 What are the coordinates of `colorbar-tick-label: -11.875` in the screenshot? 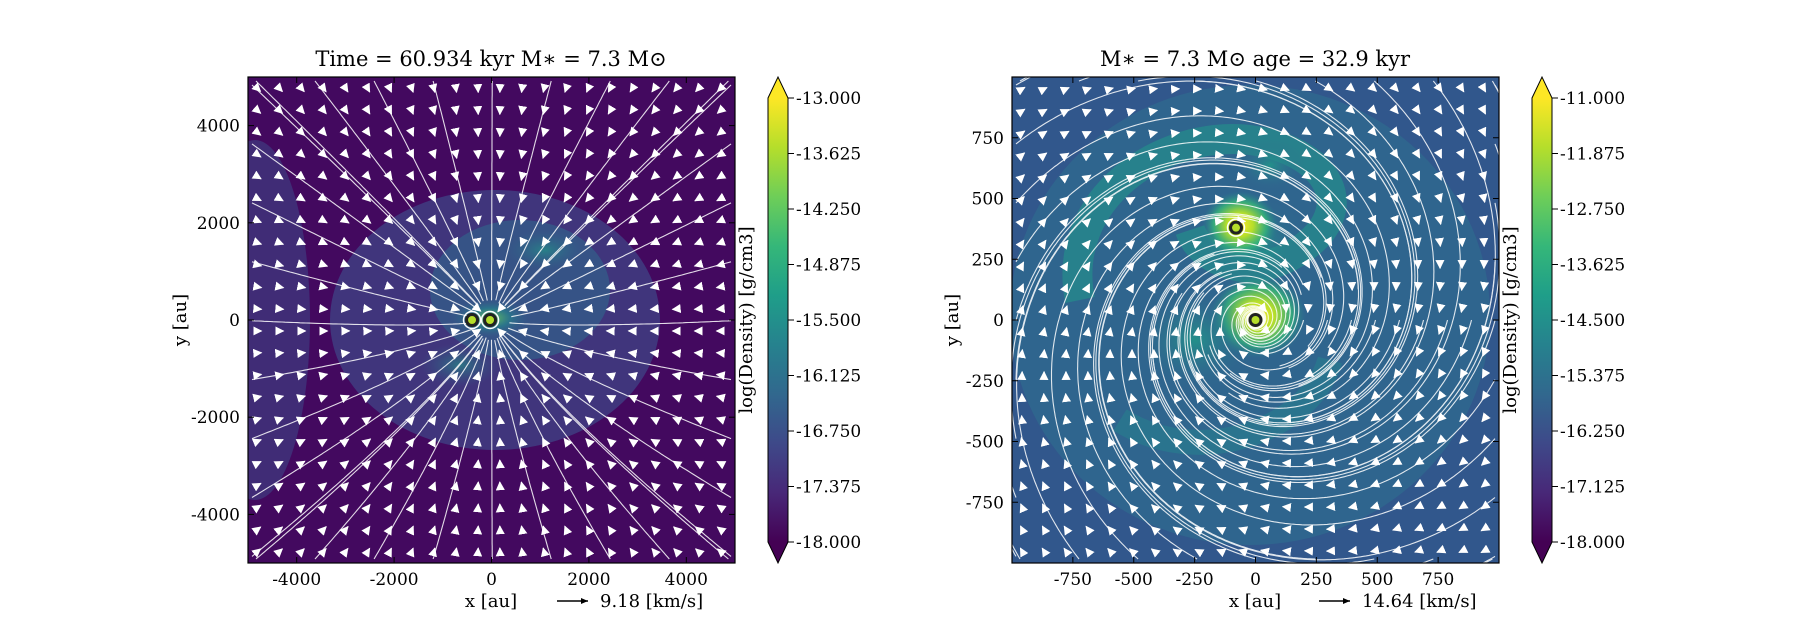 It's located at (1592, 155).